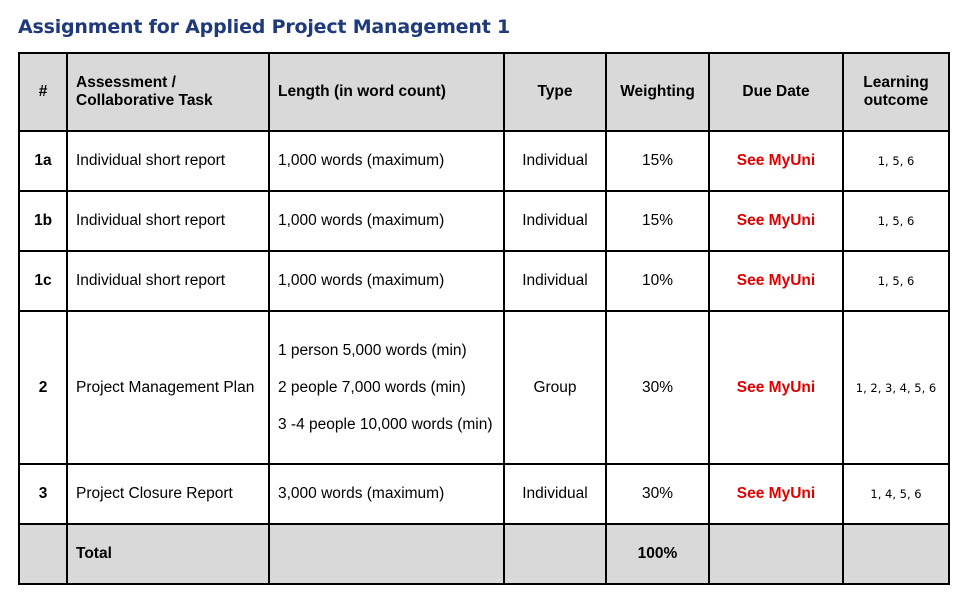 Image resolution: width=963 pixels, height=603 pixels. What do you see at coordinates (386, 92) in the screenshot?
I see `header-length: Length (in word count)` at bounding box center [386, 92].